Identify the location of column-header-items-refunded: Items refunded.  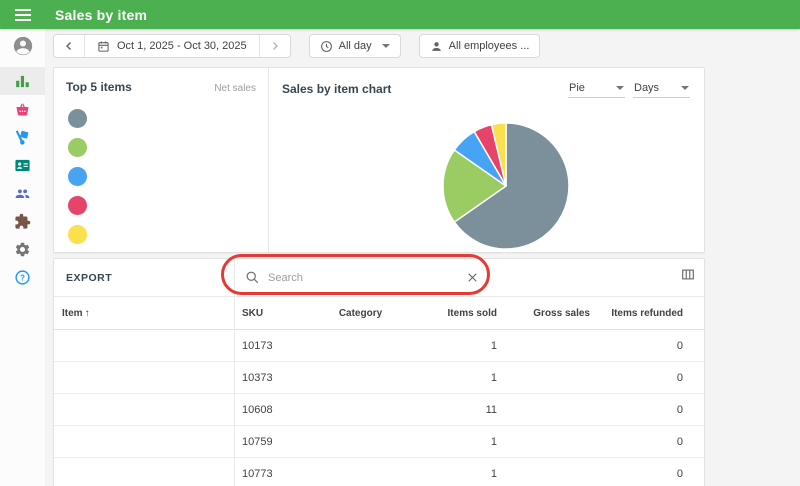
(647, 313).